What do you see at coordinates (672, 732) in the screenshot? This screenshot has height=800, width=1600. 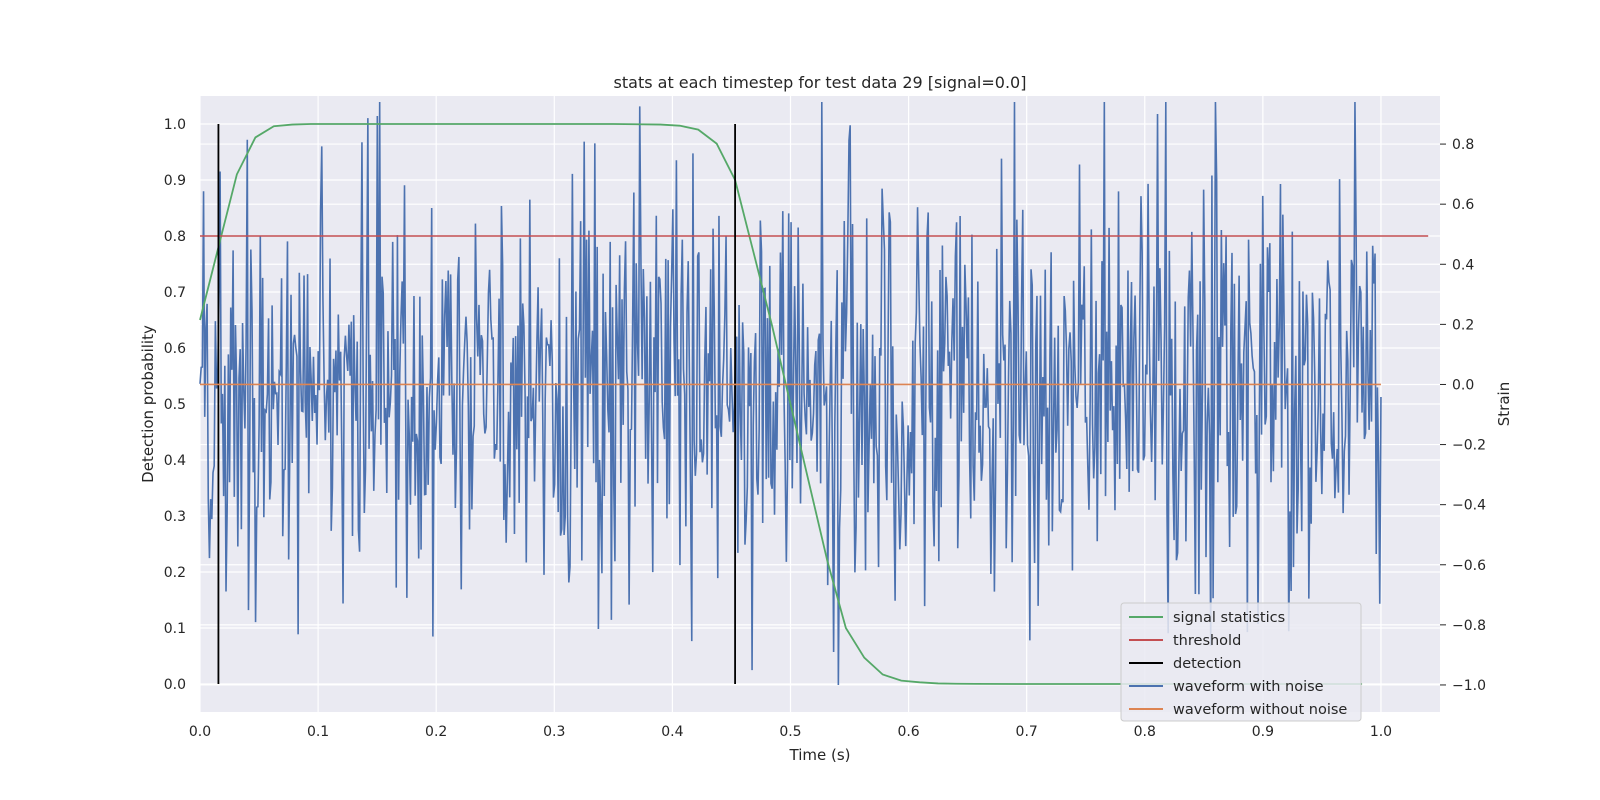 I see `x-tick-label: 0.4` at bounding box center [672, 732].